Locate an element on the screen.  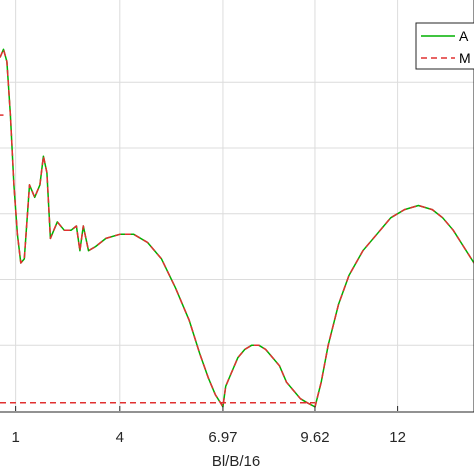
x-tick-label: 6.97 is located at coordinates (222, 437).